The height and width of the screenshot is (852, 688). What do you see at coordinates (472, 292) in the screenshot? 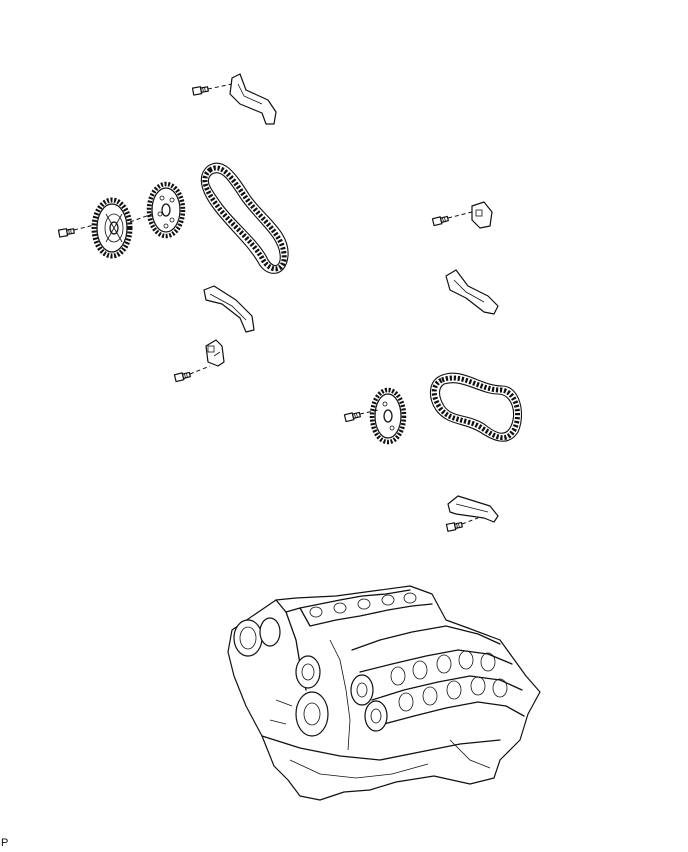
I see `chain-guide-right-upper` at bounding box center [472, 292].